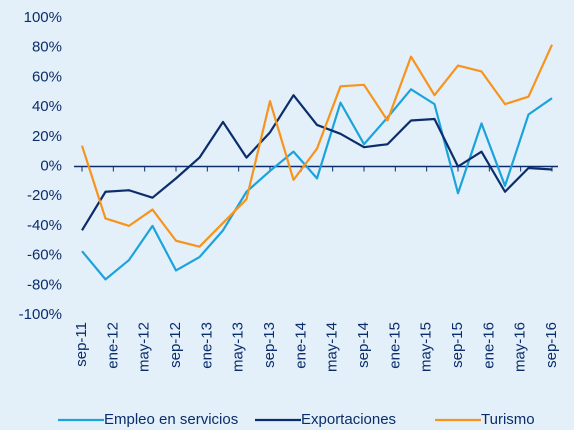 The width and height of the screenshot is (574, 430). I want to click on x-tick-label: ene-16, so click(488, 345).